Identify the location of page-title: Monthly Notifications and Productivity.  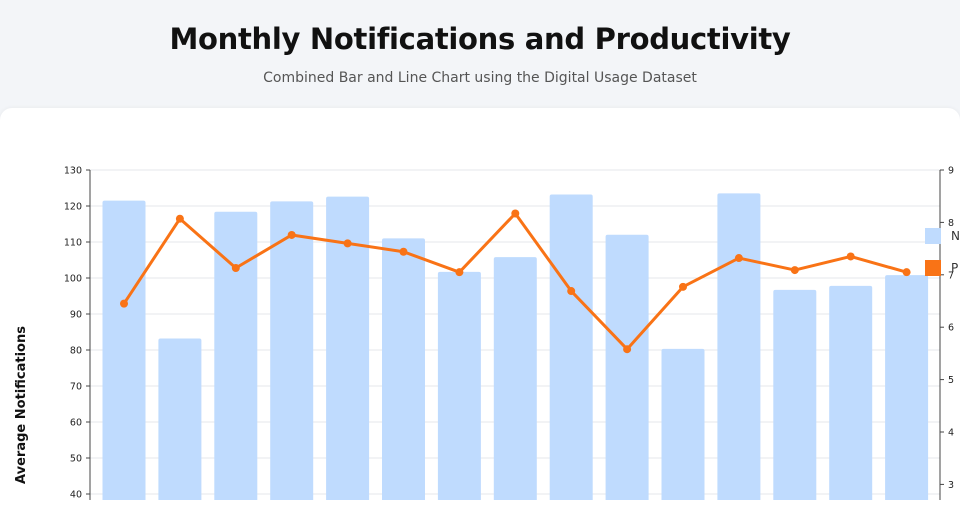
(480, 39).